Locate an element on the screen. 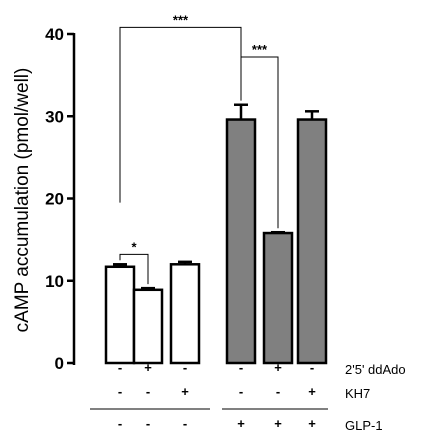 This screenshot has width=426, height=433. y-tick-label: 10 is located at coordinates (54, 281).